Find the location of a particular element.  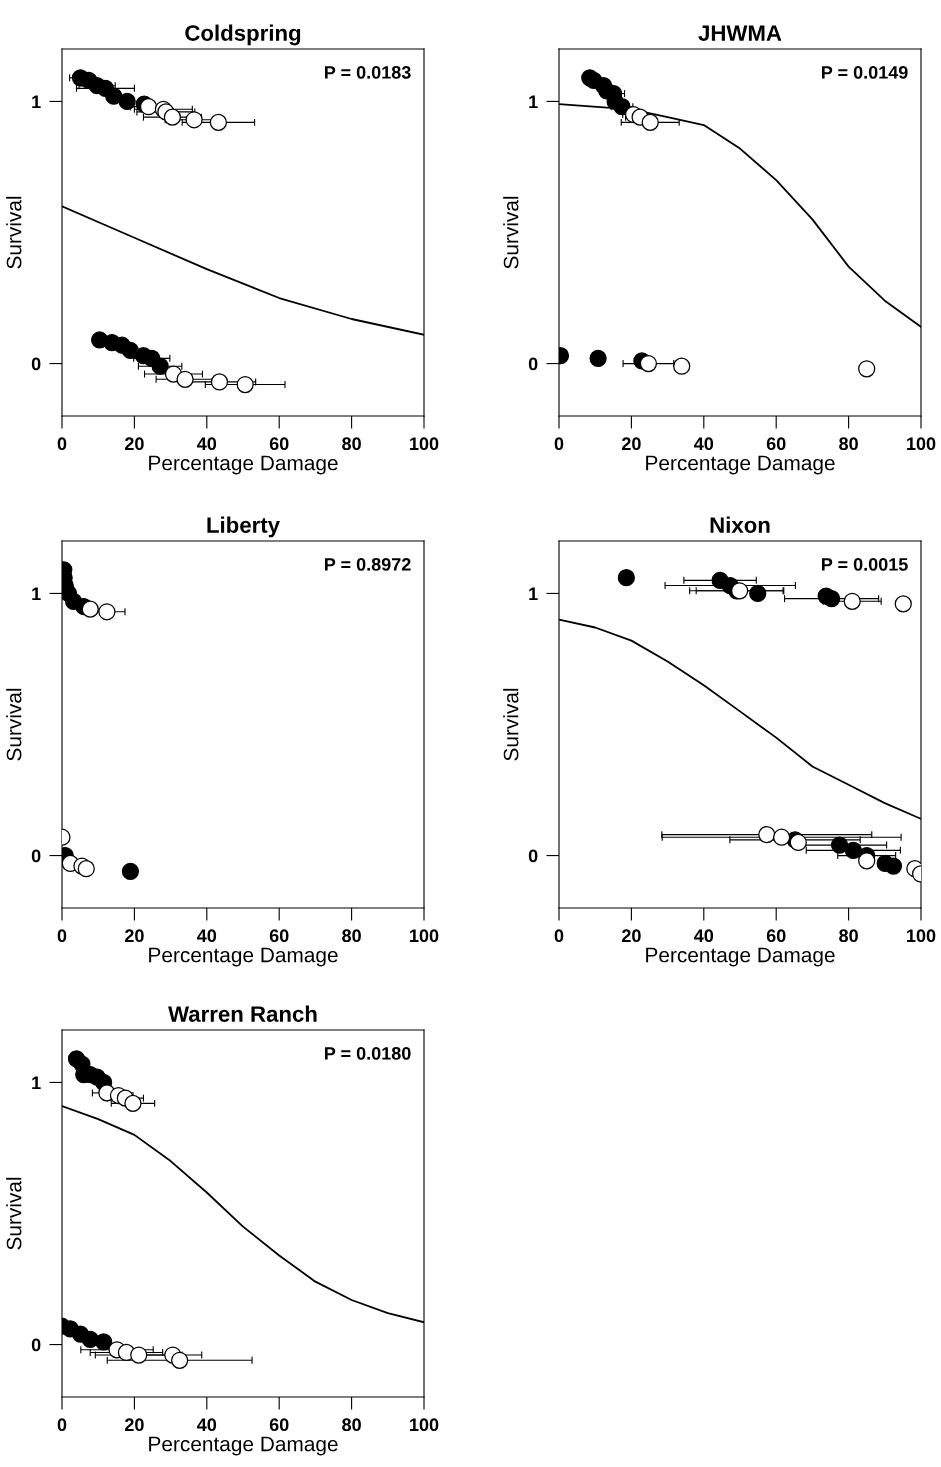

annotation: P = 0.0180 is located at coordinates (368, 1053).